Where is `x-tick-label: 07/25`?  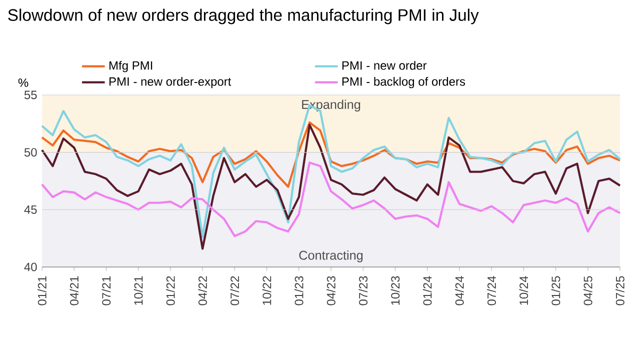
x-tick-label: 07/25 is located at coordinates (620, 291).